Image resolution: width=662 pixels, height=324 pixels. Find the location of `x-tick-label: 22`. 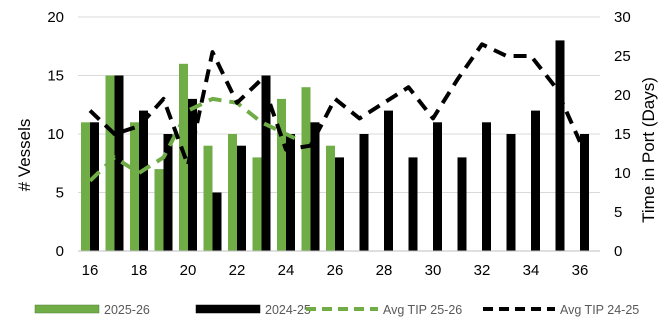

x-tick-label: 22 is located at coordinates (237, 270).